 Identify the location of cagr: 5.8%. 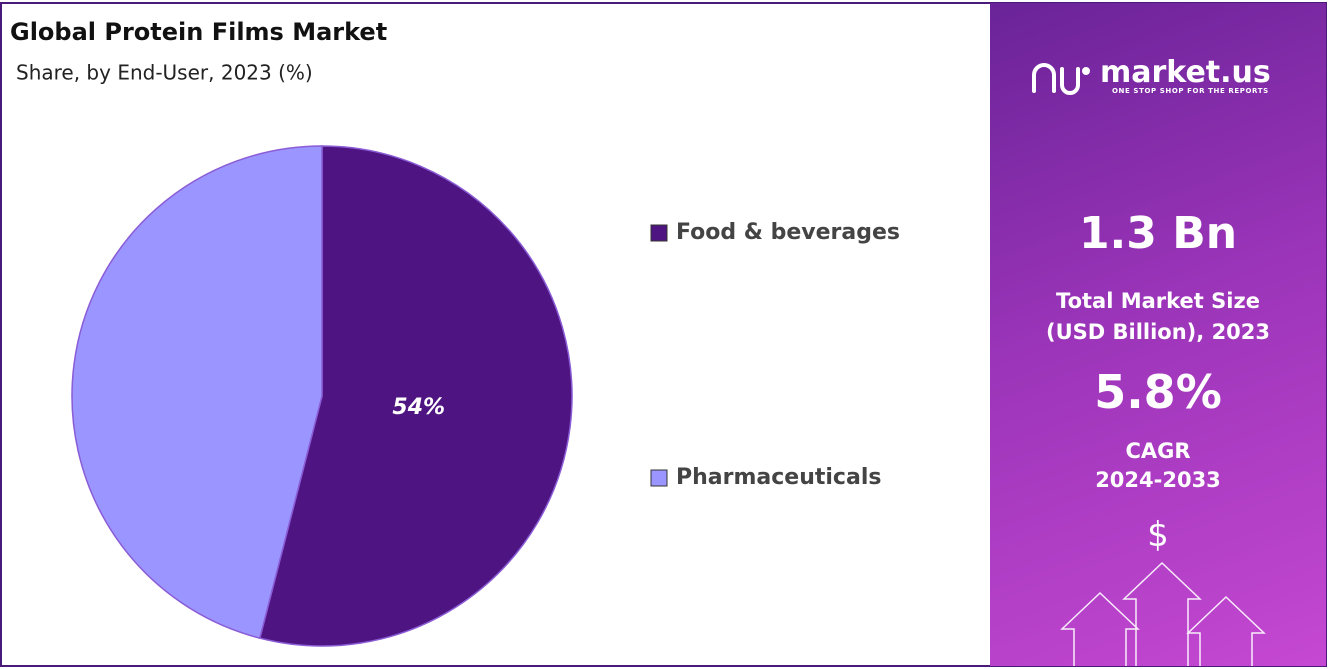
(1158, 392).